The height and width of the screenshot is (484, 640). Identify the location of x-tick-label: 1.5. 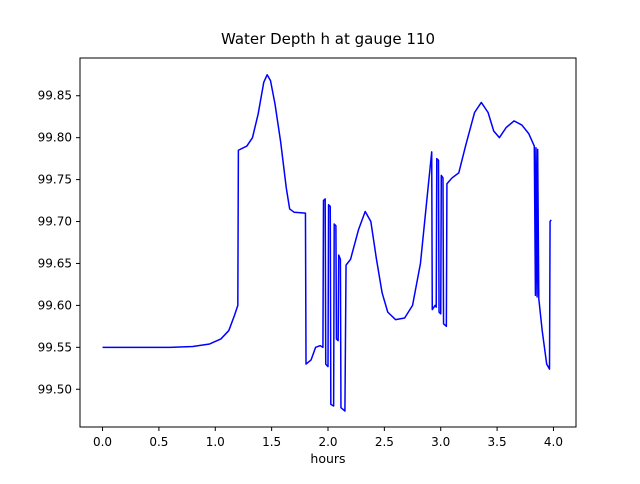
(271, 442).